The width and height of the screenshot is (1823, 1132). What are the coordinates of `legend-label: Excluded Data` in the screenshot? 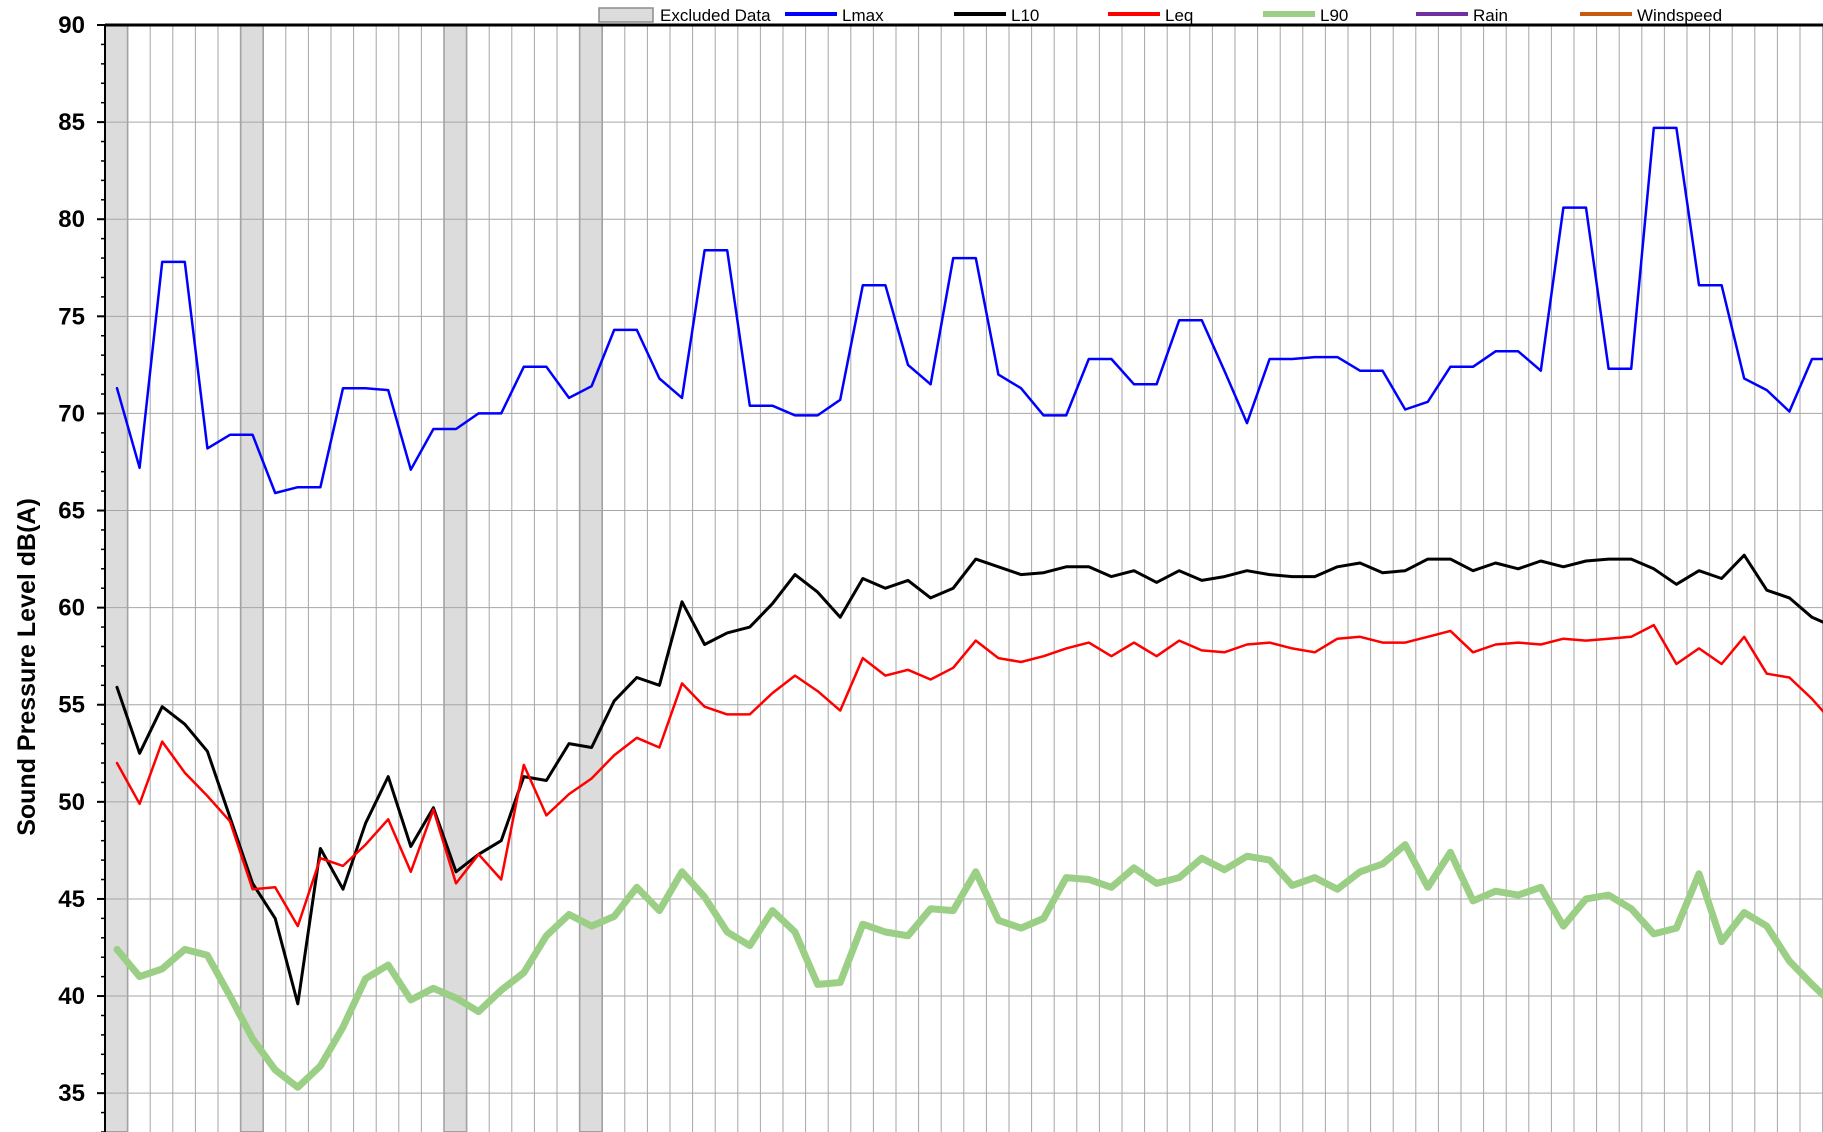 It's located at (715, 15).